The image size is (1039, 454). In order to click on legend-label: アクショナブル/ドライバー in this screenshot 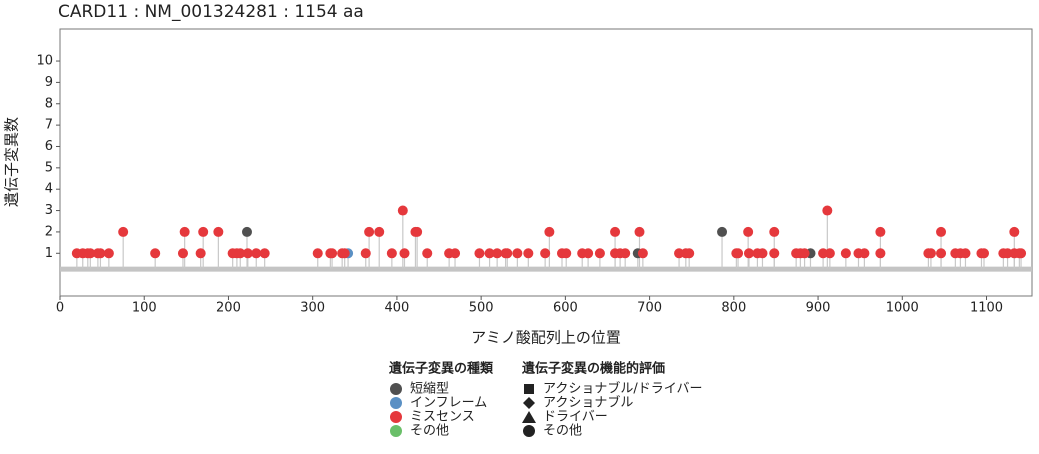, I will do `click(622, 389)`.